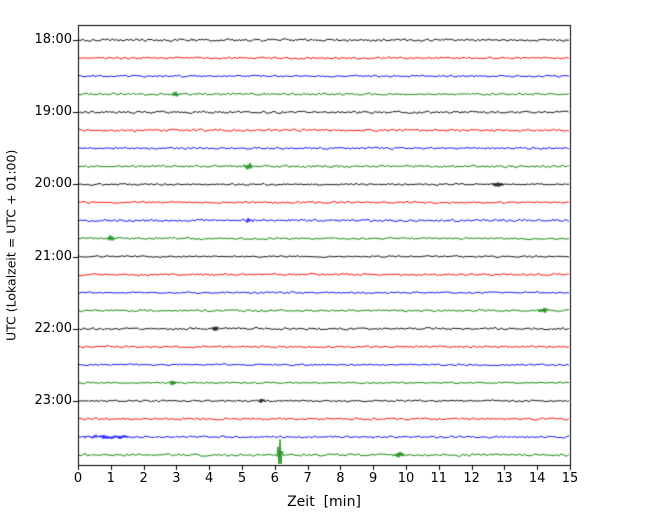 The height and width of the screenshot is (520, 650). I want to click on x-tick-label: 10, so click(406, 478).